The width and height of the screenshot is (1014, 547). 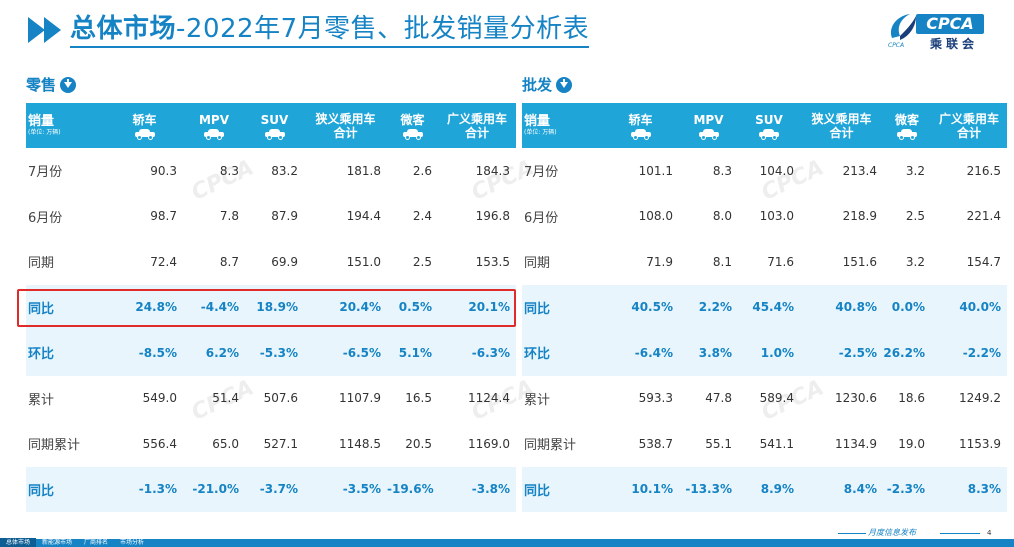 I want to click on retail-label: 零售, so click(x=41, y=85).